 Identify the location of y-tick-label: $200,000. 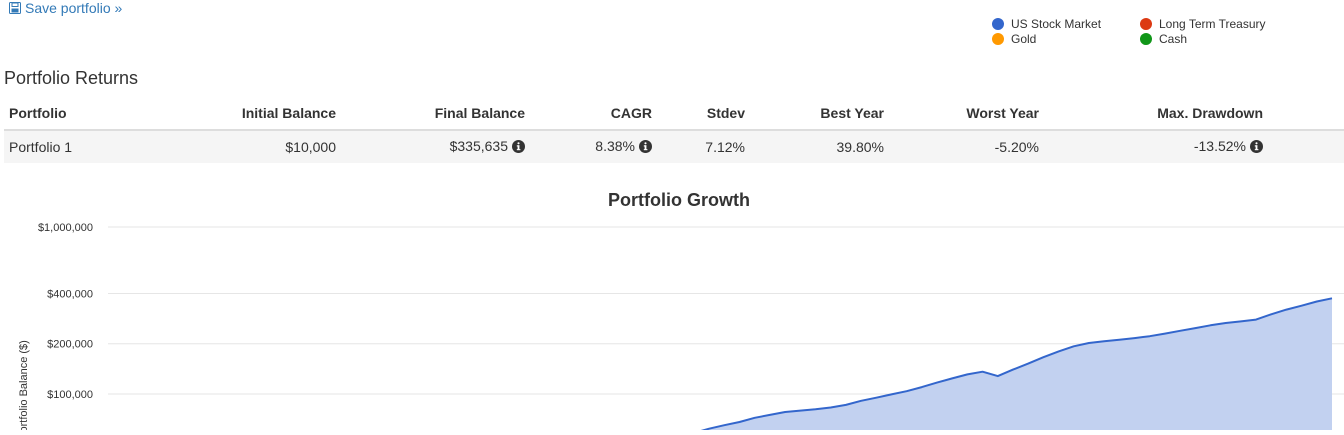
(70, 345).